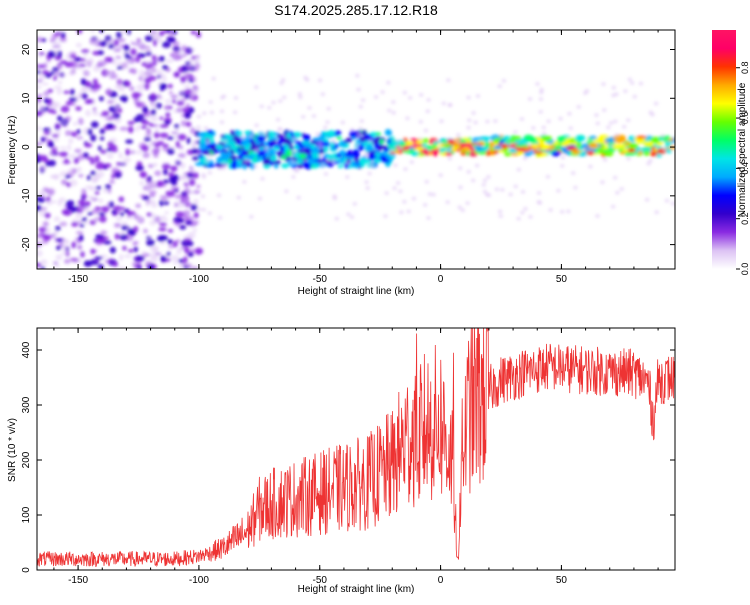 This screenshot has width=750, height=605. What do you see at coordinates (441, 580) in the screenshot?
I see `snr-x-tick-label: 0` at bounding box center [441, 580].